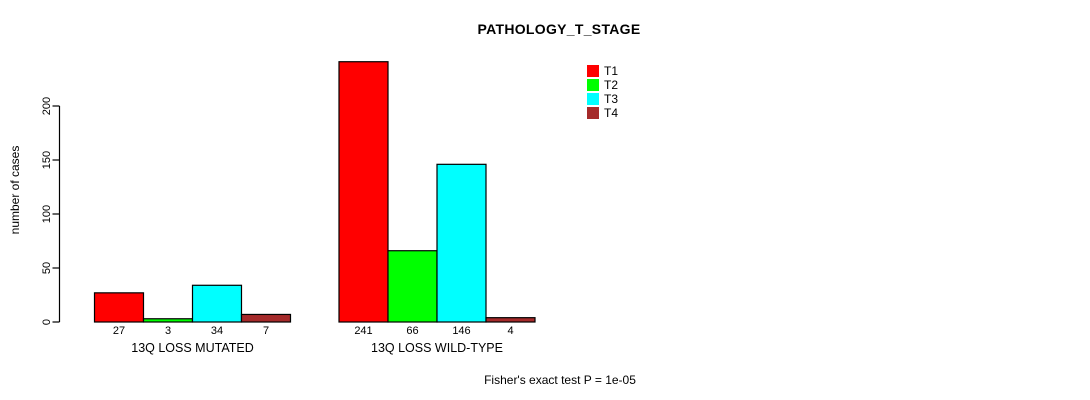 The image size is (1090, 400). I want to click on group-label: 13Q LOSS WILD-TYPE, so click(437, 348).